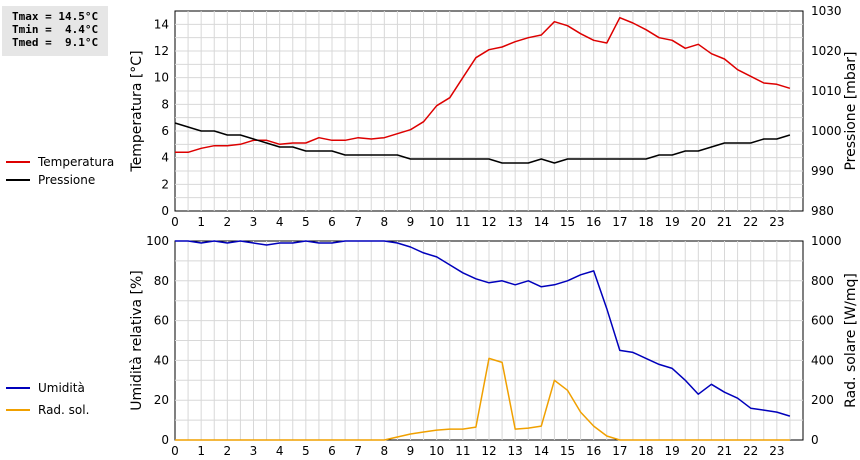 This screenshot has width=860, height=460. Describe the element at coordinates (60, 171) in the screenshot. I see `legend: Temperatura Pressione` at that location.